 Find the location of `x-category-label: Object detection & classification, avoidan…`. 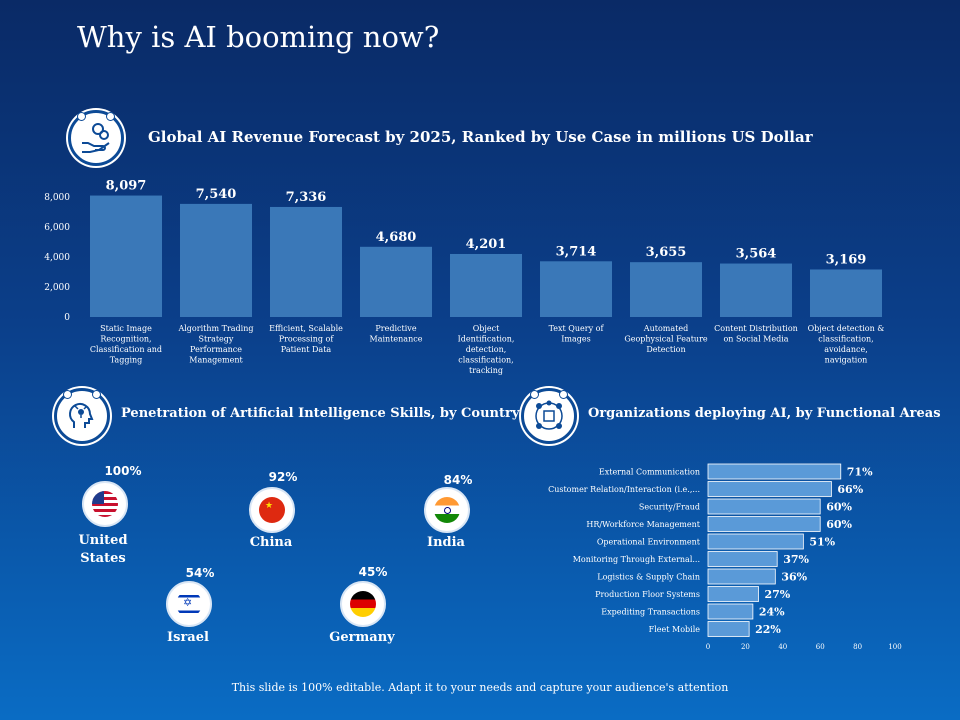

x-category-label: Object detection & classification, avoidan… is located at coordinates (846, 344).